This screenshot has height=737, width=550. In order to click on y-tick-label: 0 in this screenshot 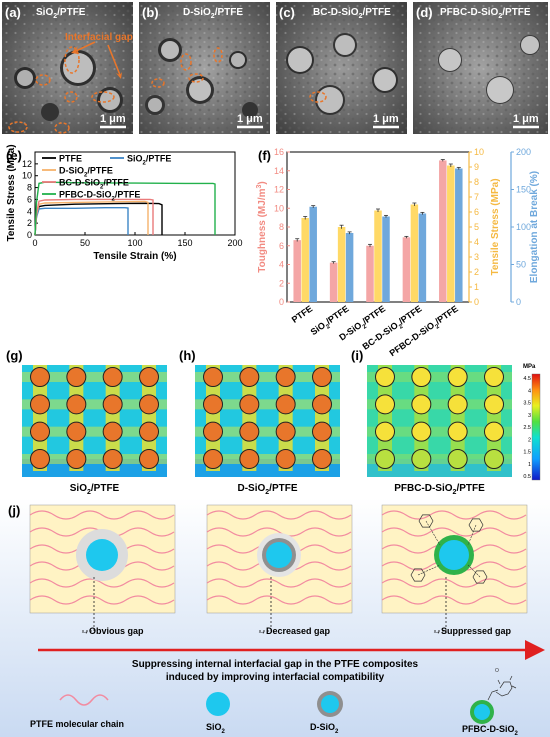, I will do `click(29, 235)`.